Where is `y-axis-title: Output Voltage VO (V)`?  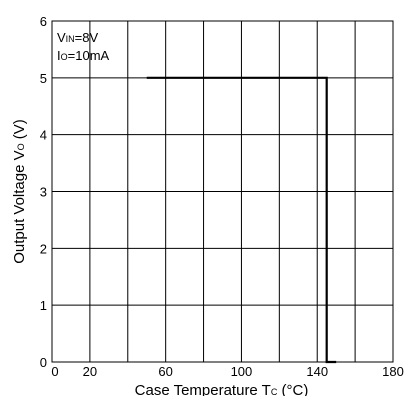 y-axis-title: Output Voltage VO (V) is located at coordinates (19, 191).